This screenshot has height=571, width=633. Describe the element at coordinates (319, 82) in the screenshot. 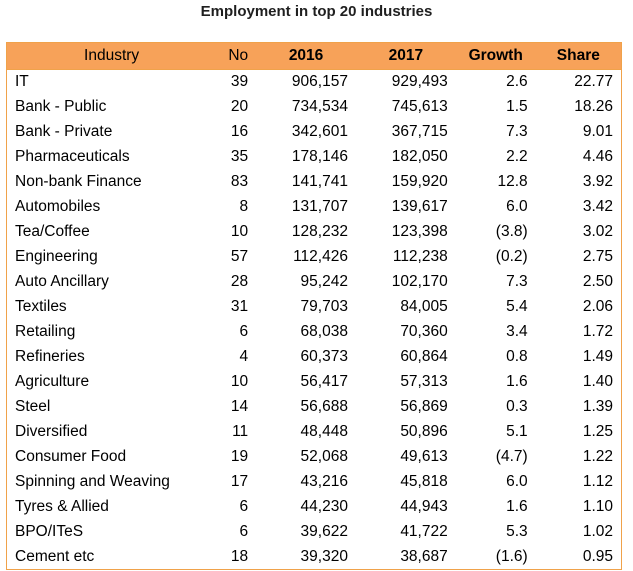

I see `value-2016-cell: 906,157` at that location.